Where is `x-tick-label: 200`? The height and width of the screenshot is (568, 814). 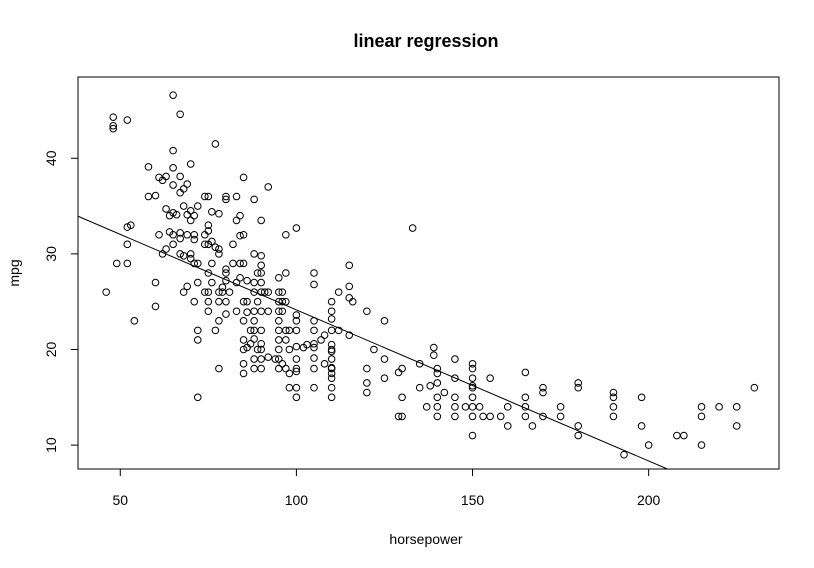
x-tick-label: 200 is located at coordinates (649, 500).